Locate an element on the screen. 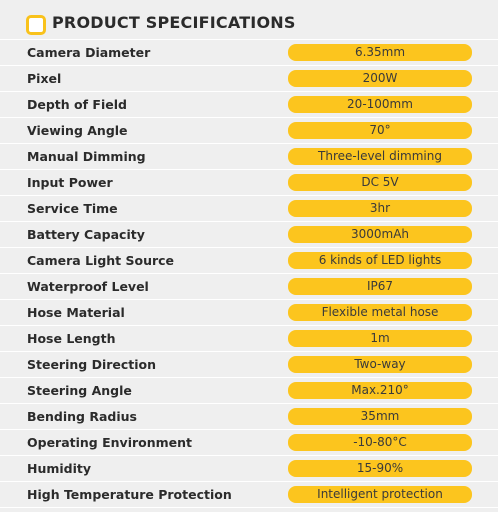 Image resolution: width=498 pixels, height=512 pixels. spec-value: 6 kinds of LED lights is located at coordinates (380, 260).